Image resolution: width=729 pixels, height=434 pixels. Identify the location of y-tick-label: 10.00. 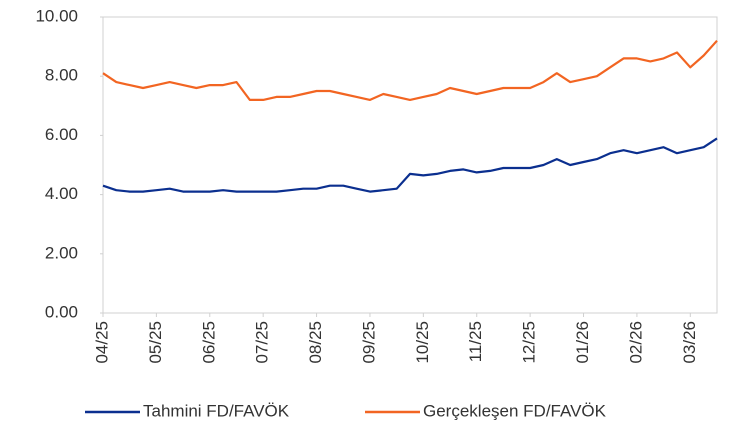
(56, 15).